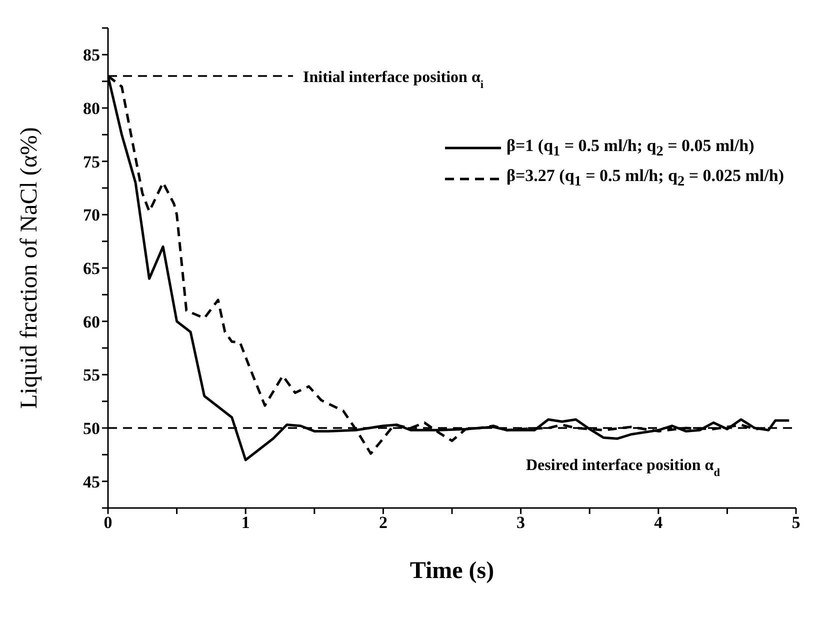 The height and width of the screenshot is (626, 813). I want to click on y-tick-label: 70, so click(91, 215).